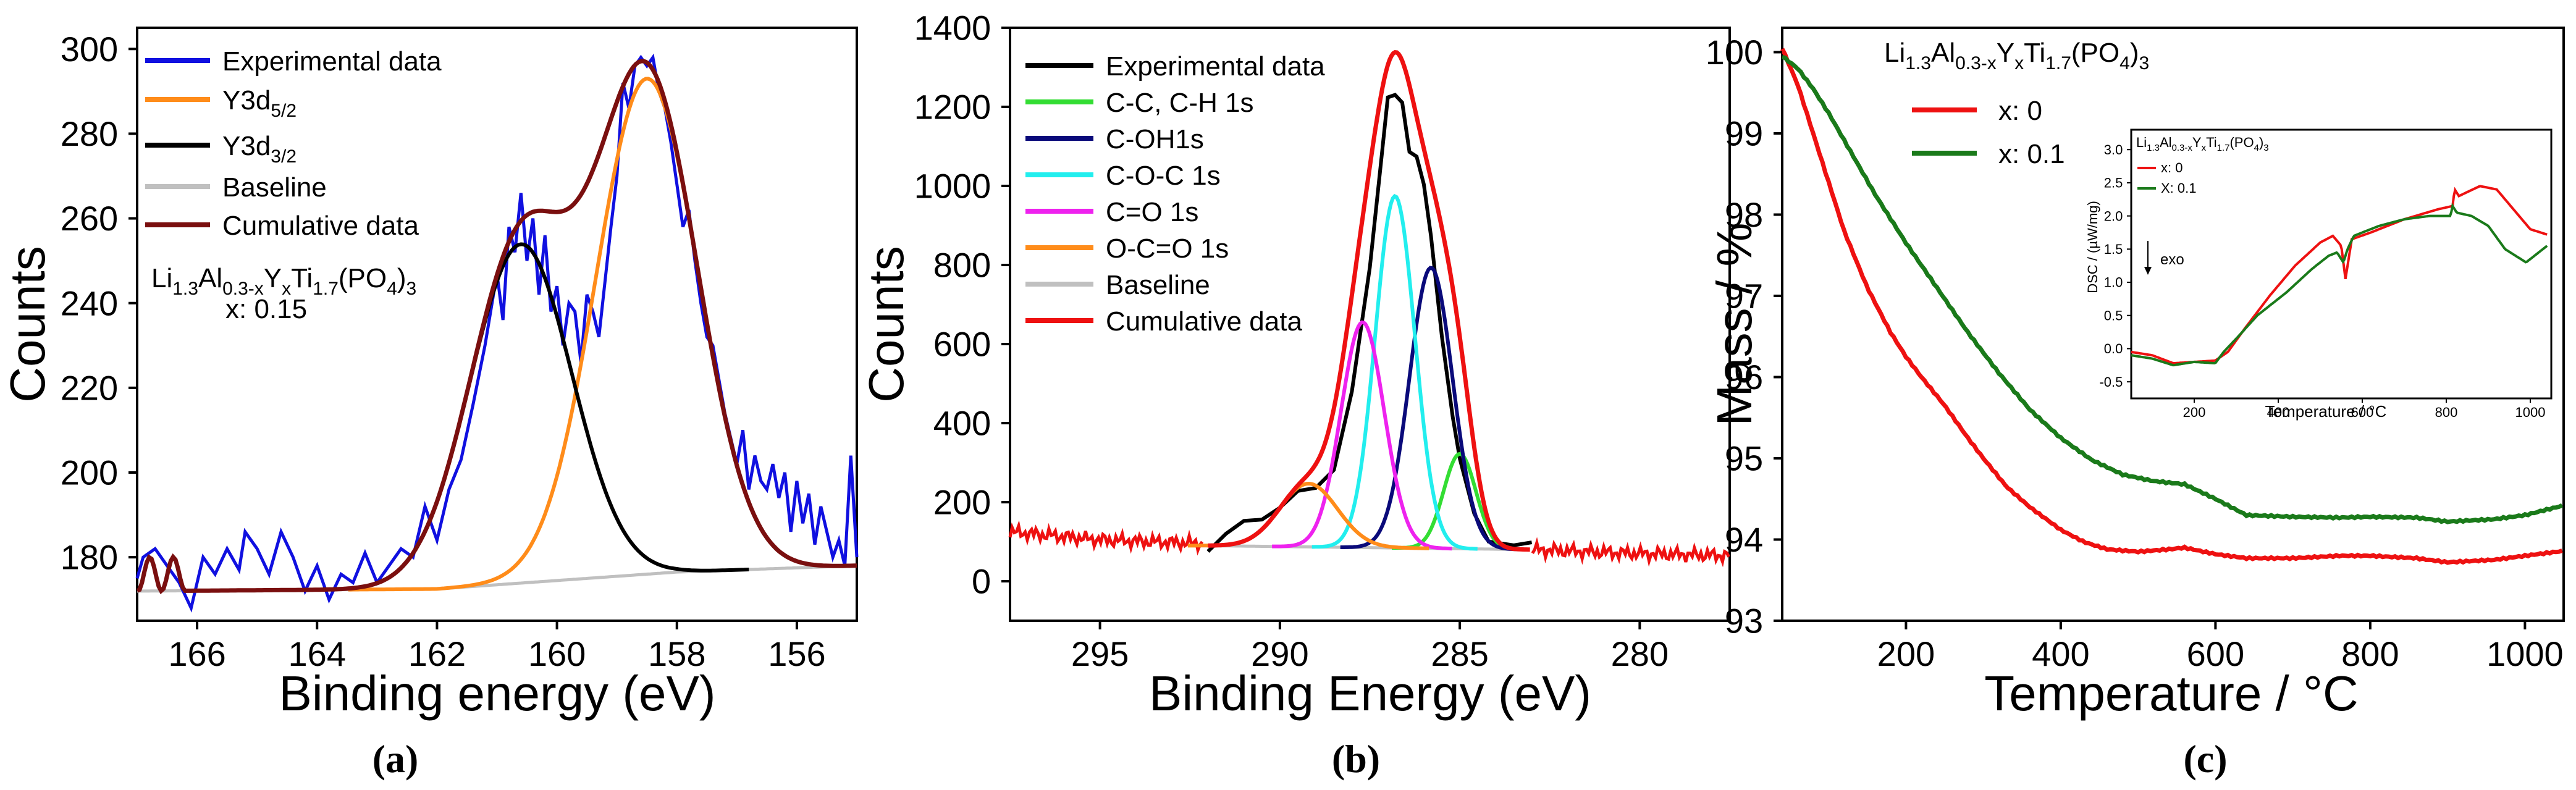  I want to click on inset-exo-label: exo, so click(2172, 259).